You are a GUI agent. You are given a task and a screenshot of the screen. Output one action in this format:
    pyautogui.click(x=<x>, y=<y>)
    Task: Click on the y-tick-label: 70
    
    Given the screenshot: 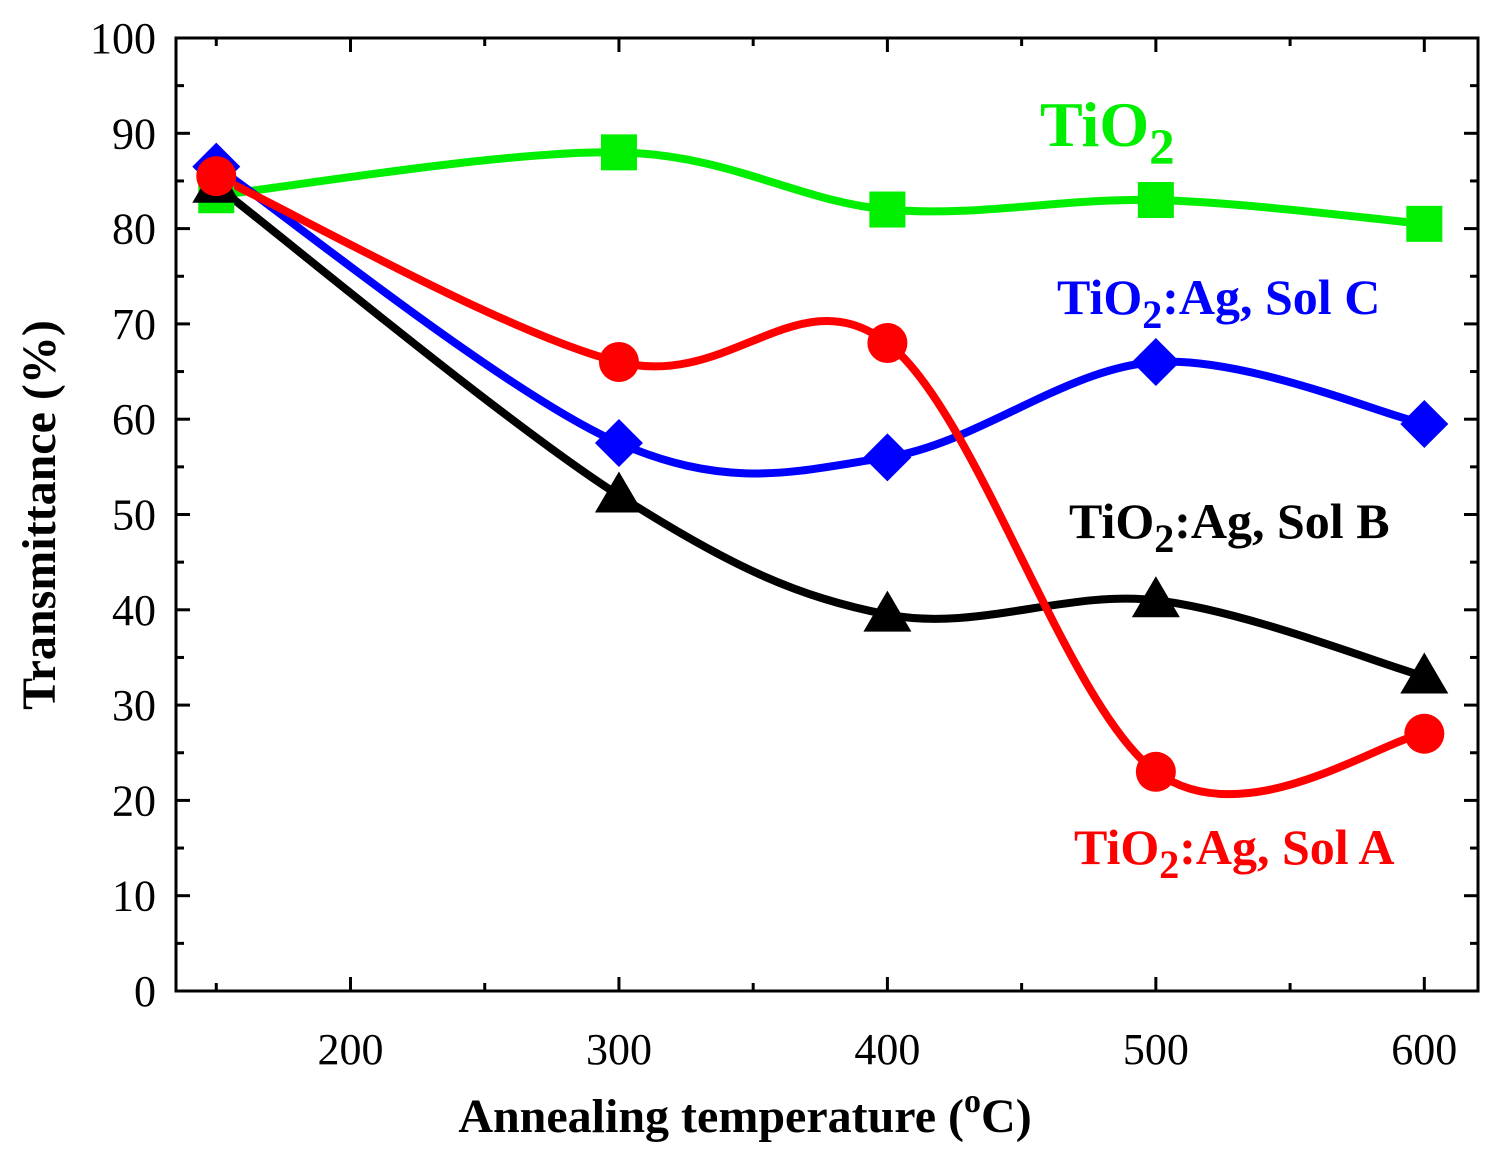 What is the action you would take?
    pyautogui.click(x=134, y=324)
    